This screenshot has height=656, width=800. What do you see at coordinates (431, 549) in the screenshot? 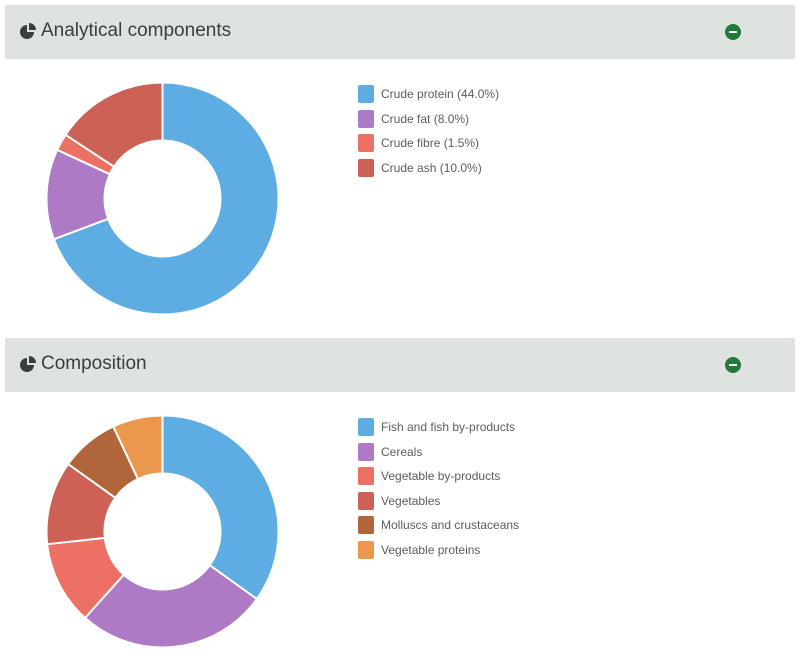
I see `legend-label: Vegetable proteins` at bounding box center [431, 549].